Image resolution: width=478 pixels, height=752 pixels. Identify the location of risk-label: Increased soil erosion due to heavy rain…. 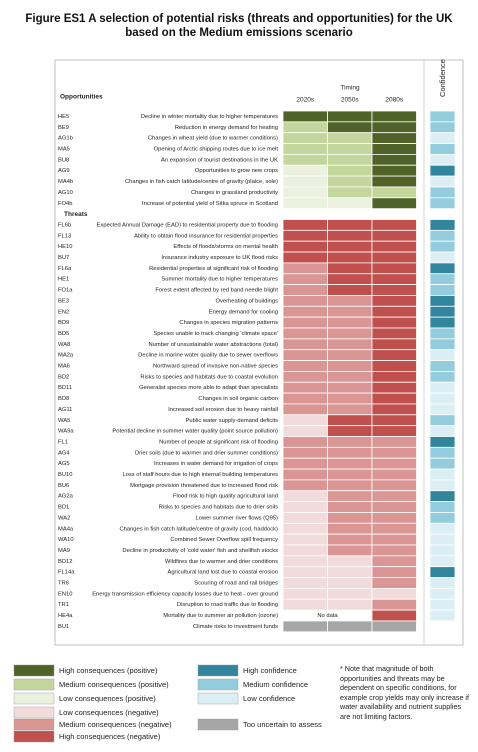
(223, 410).